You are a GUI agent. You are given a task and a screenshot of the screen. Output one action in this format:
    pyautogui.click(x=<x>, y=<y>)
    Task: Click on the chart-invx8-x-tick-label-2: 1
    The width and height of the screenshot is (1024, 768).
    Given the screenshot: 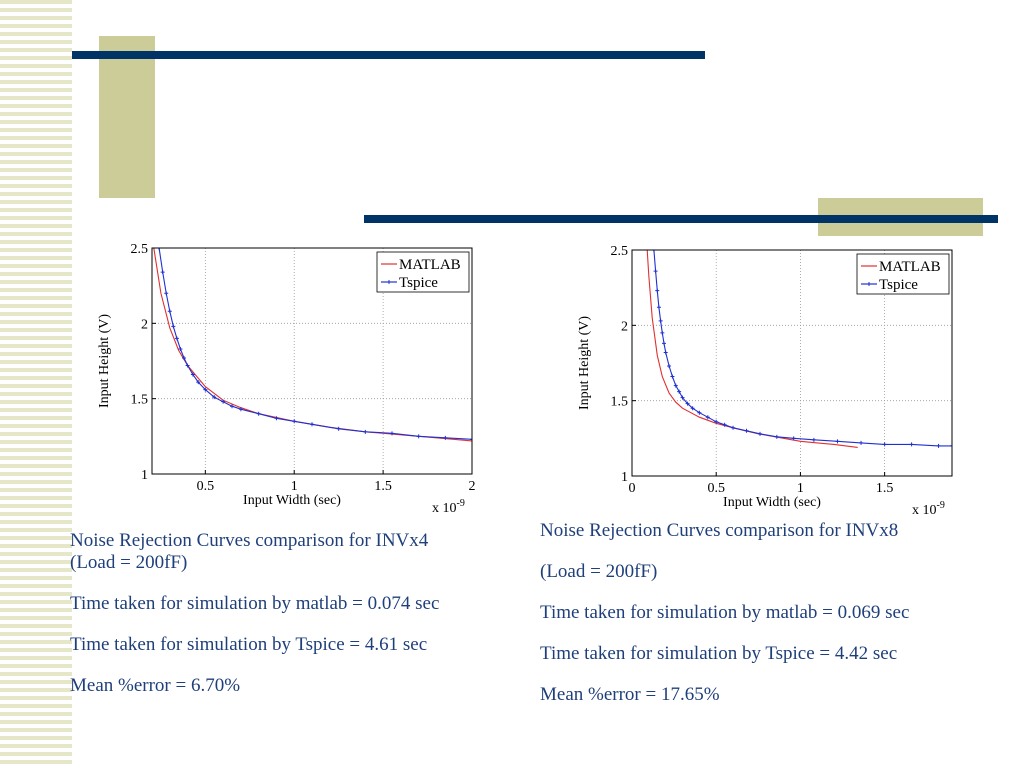 What is the action you would take?
    pyautogui.click(x=800, y=488)
    